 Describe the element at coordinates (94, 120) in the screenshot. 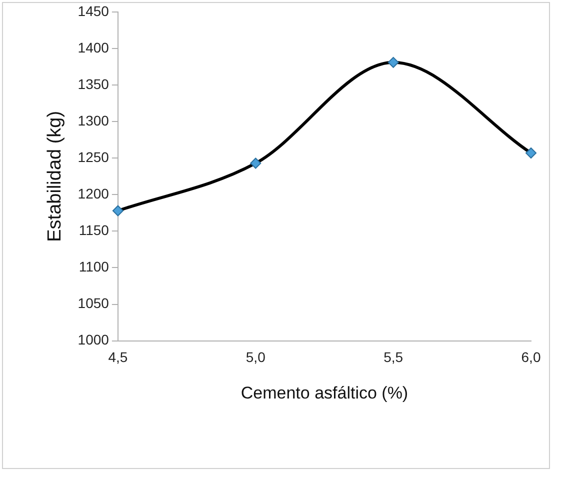

I see `y-tick-label: 1300` at that location.